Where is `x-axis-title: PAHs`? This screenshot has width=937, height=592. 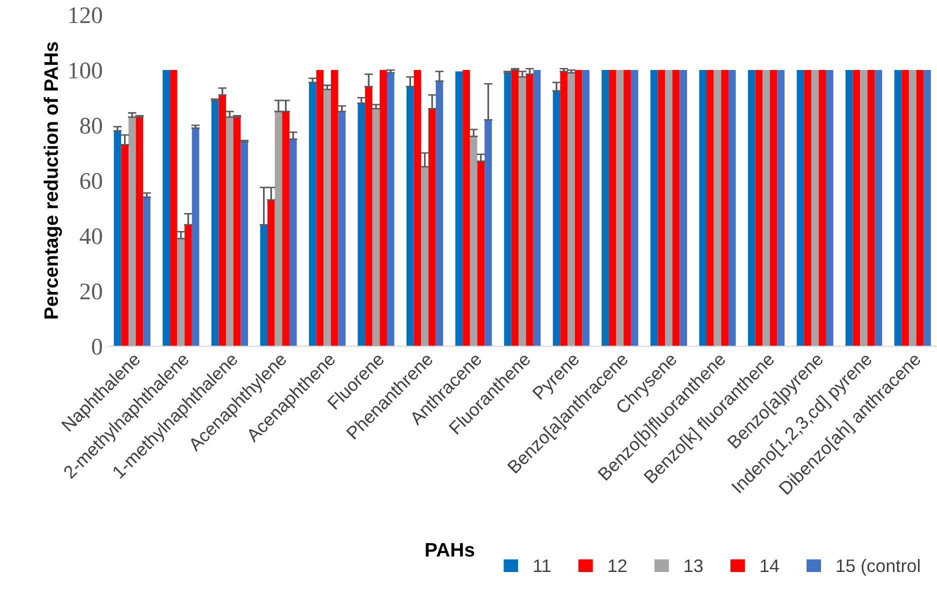 x-axis-title: PAHs is located at coordinates (450, 550).